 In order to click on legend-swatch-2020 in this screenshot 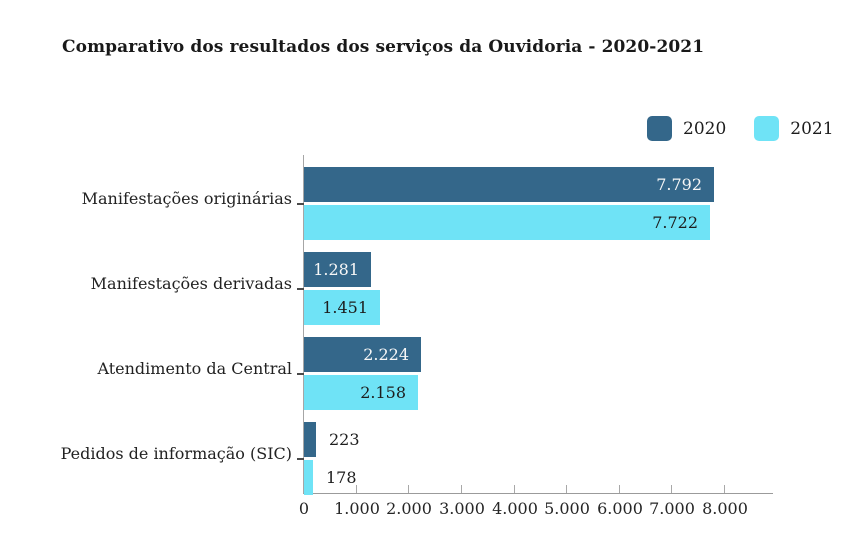, I will do `click(659, 128)`.